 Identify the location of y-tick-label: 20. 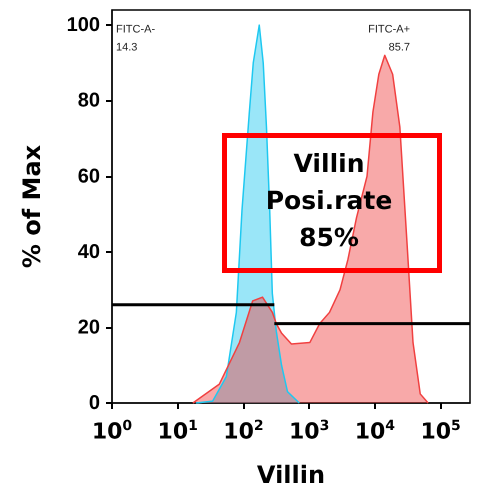
(89, 327).